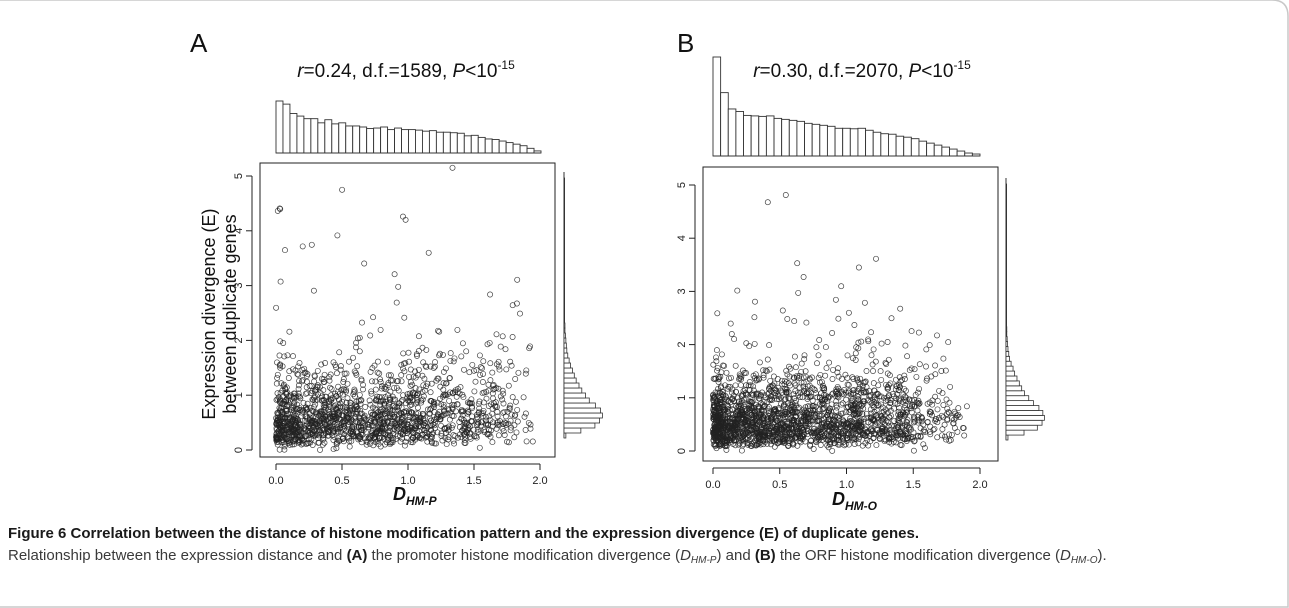 Image resolution: width=1289 pixels, height=608 pixels. What do you see at coordinates (685, 43) in the screenshot?
I see `panel-b-letter: B` at bounding box center [685, 43].